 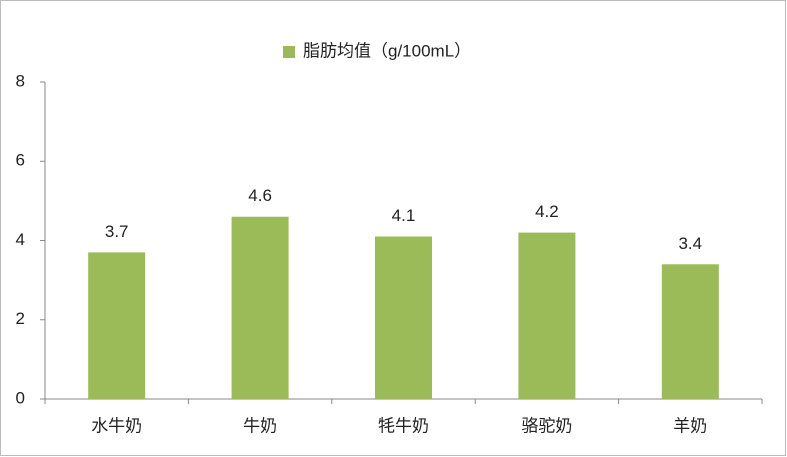 What do you see at coordinates (20, 160) in the screenshot?
I see `y-tick-label: 6` at bounding box center [20, 160].